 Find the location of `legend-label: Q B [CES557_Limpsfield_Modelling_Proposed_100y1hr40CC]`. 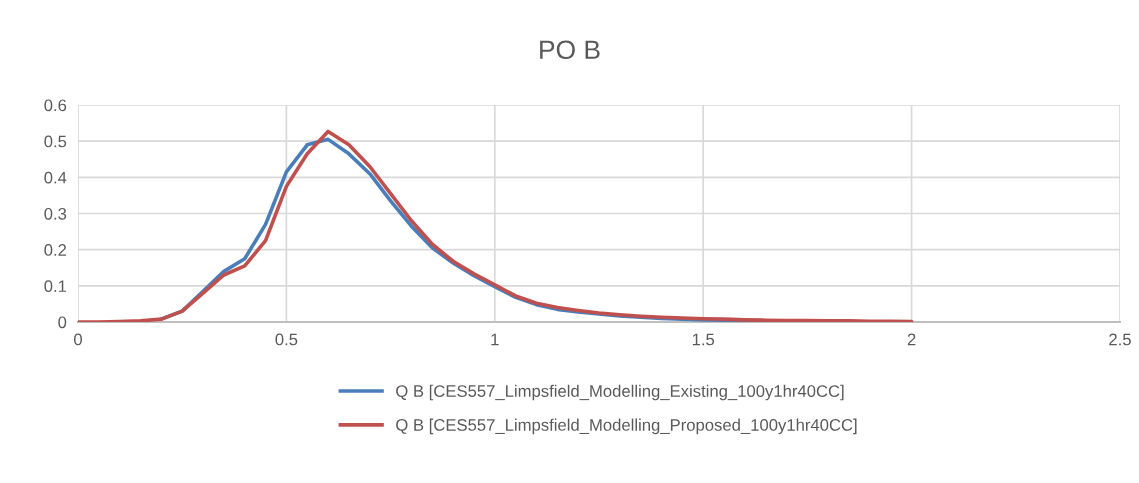

legend-label: Q B [CES557_Limpsfield_Modelling_Proposed_100y1hr40CC] is located at coordinates (626, 426).